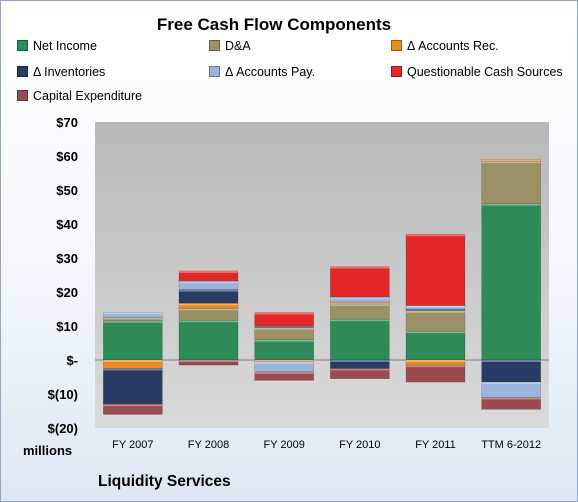 The image size is (578, 502). Describe the element at coordinates (69, 72) in the screenshot. I see `legend-label: Δ Inventories` at that location.